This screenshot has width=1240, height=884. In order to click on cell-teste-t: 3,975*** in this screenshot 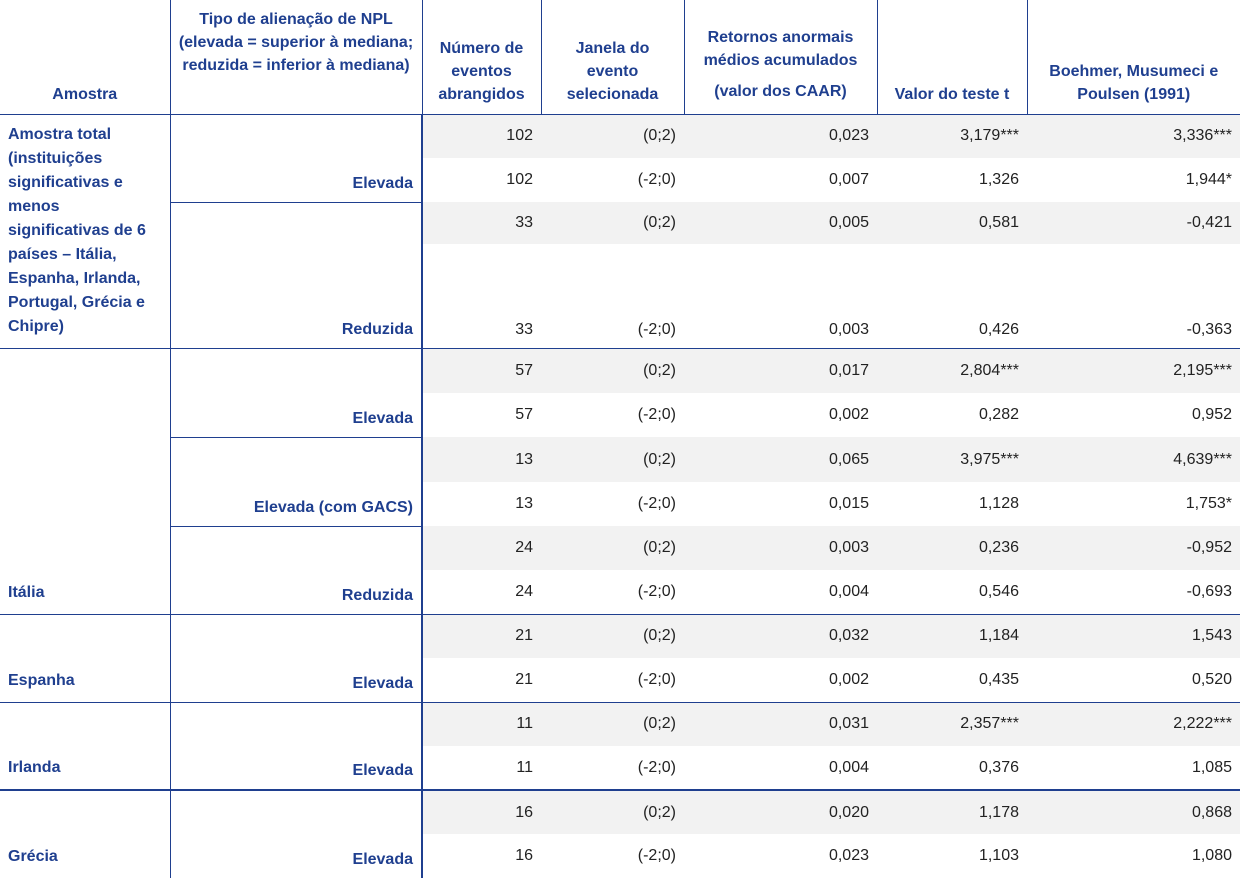, I will do `click(952, 459)`.